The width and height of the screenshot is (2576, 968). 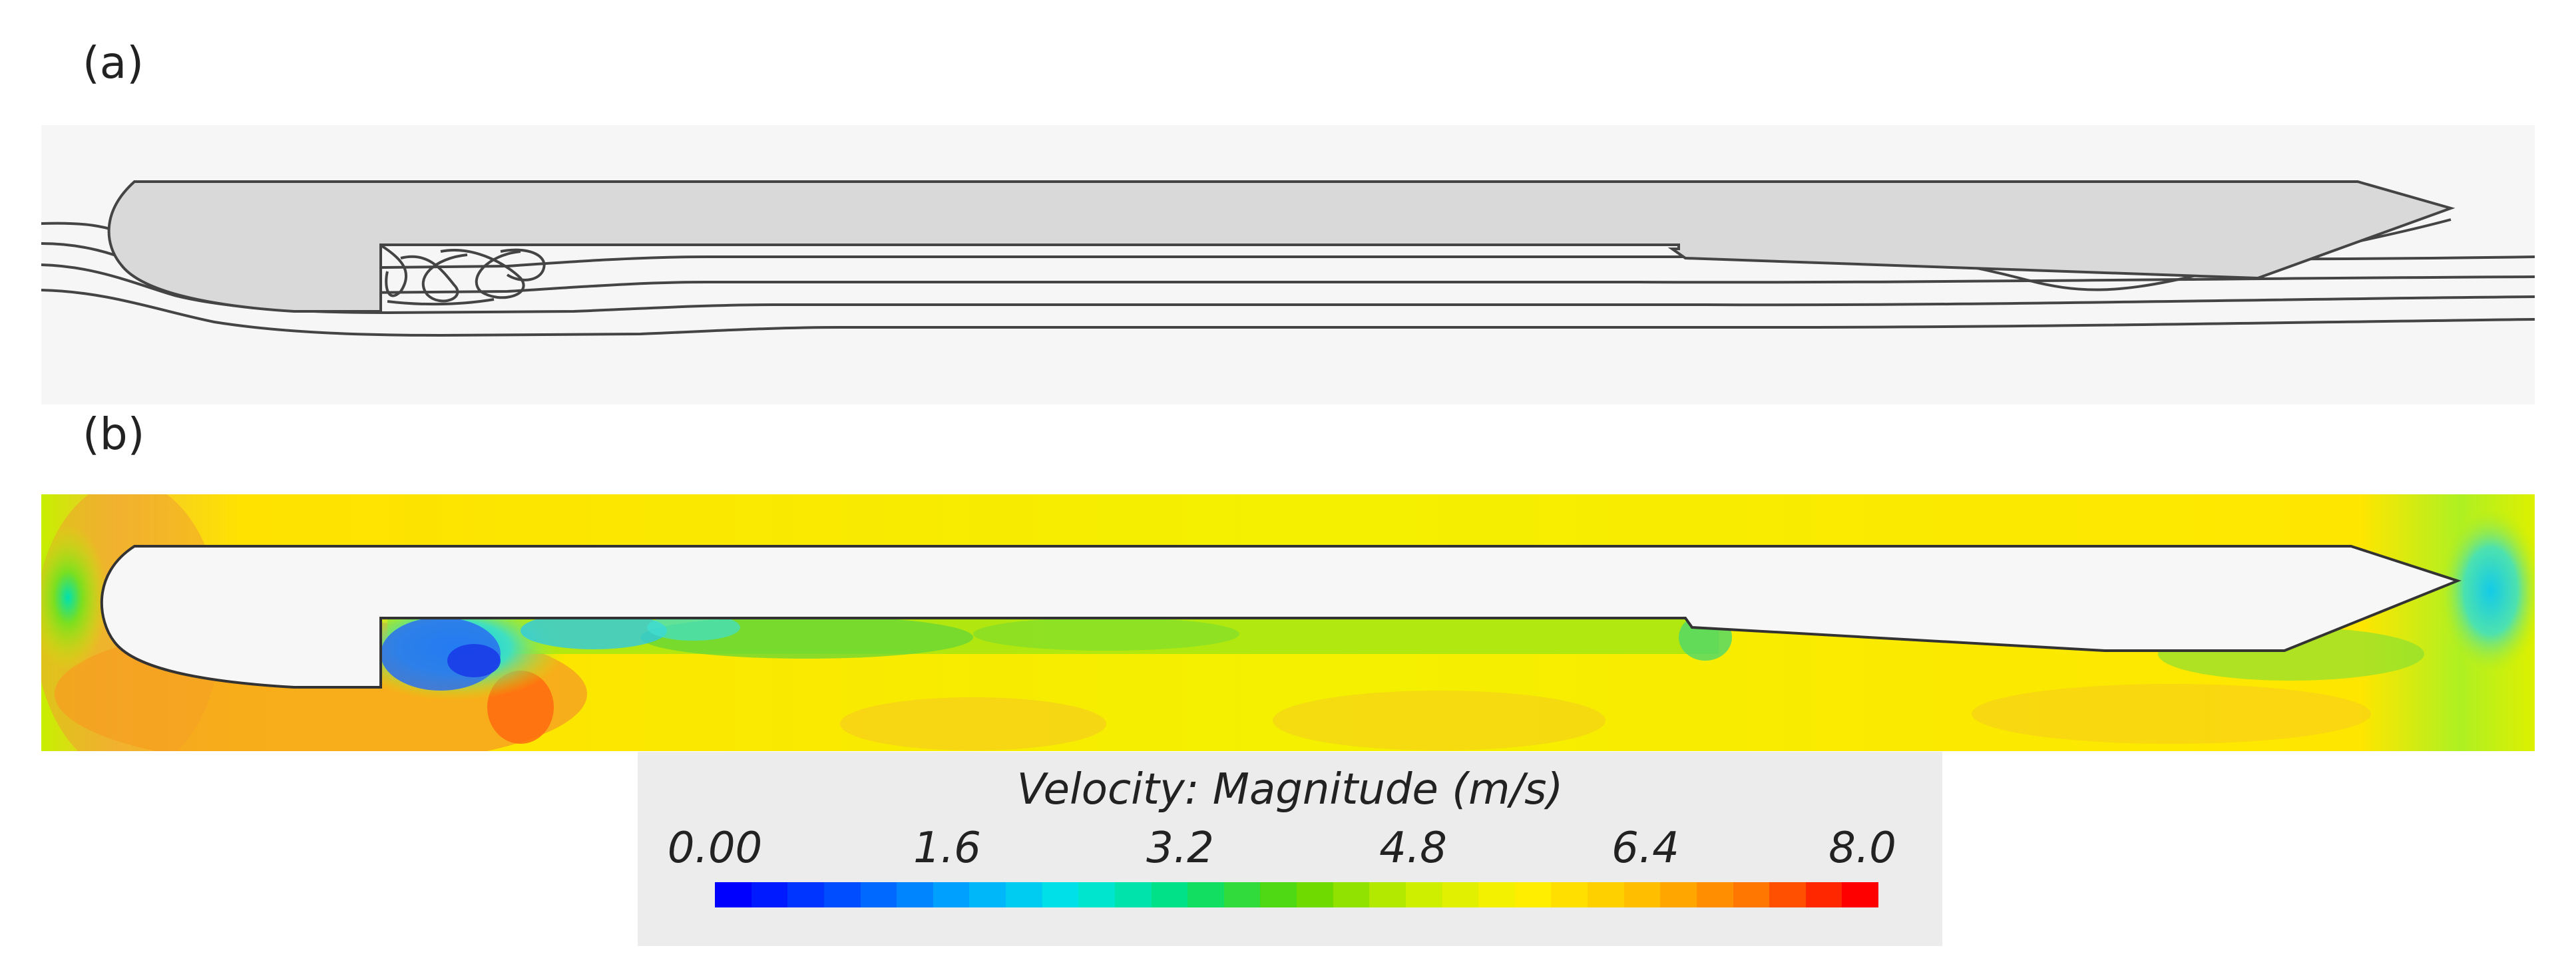 I want to click on legend-tick: 1.6, so click(x=947, y=848).